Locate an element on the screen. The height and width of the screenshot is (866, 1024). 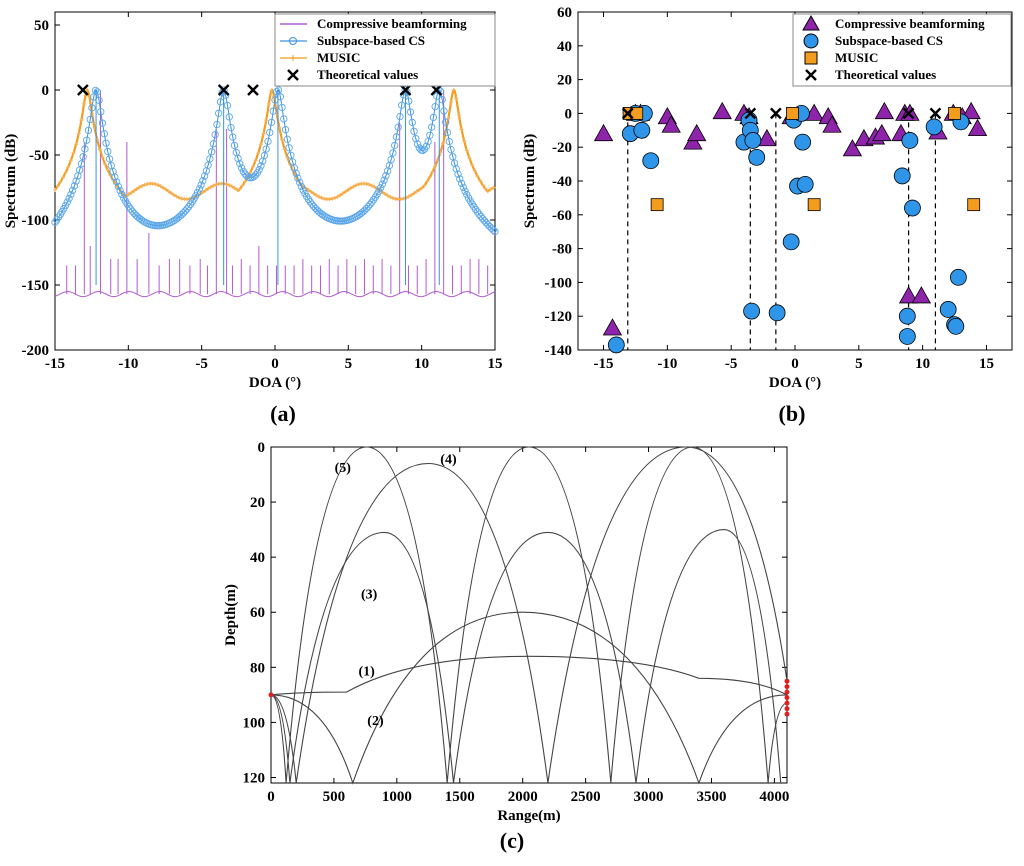
ray-label: (5) is located at coordinates (343, 468).